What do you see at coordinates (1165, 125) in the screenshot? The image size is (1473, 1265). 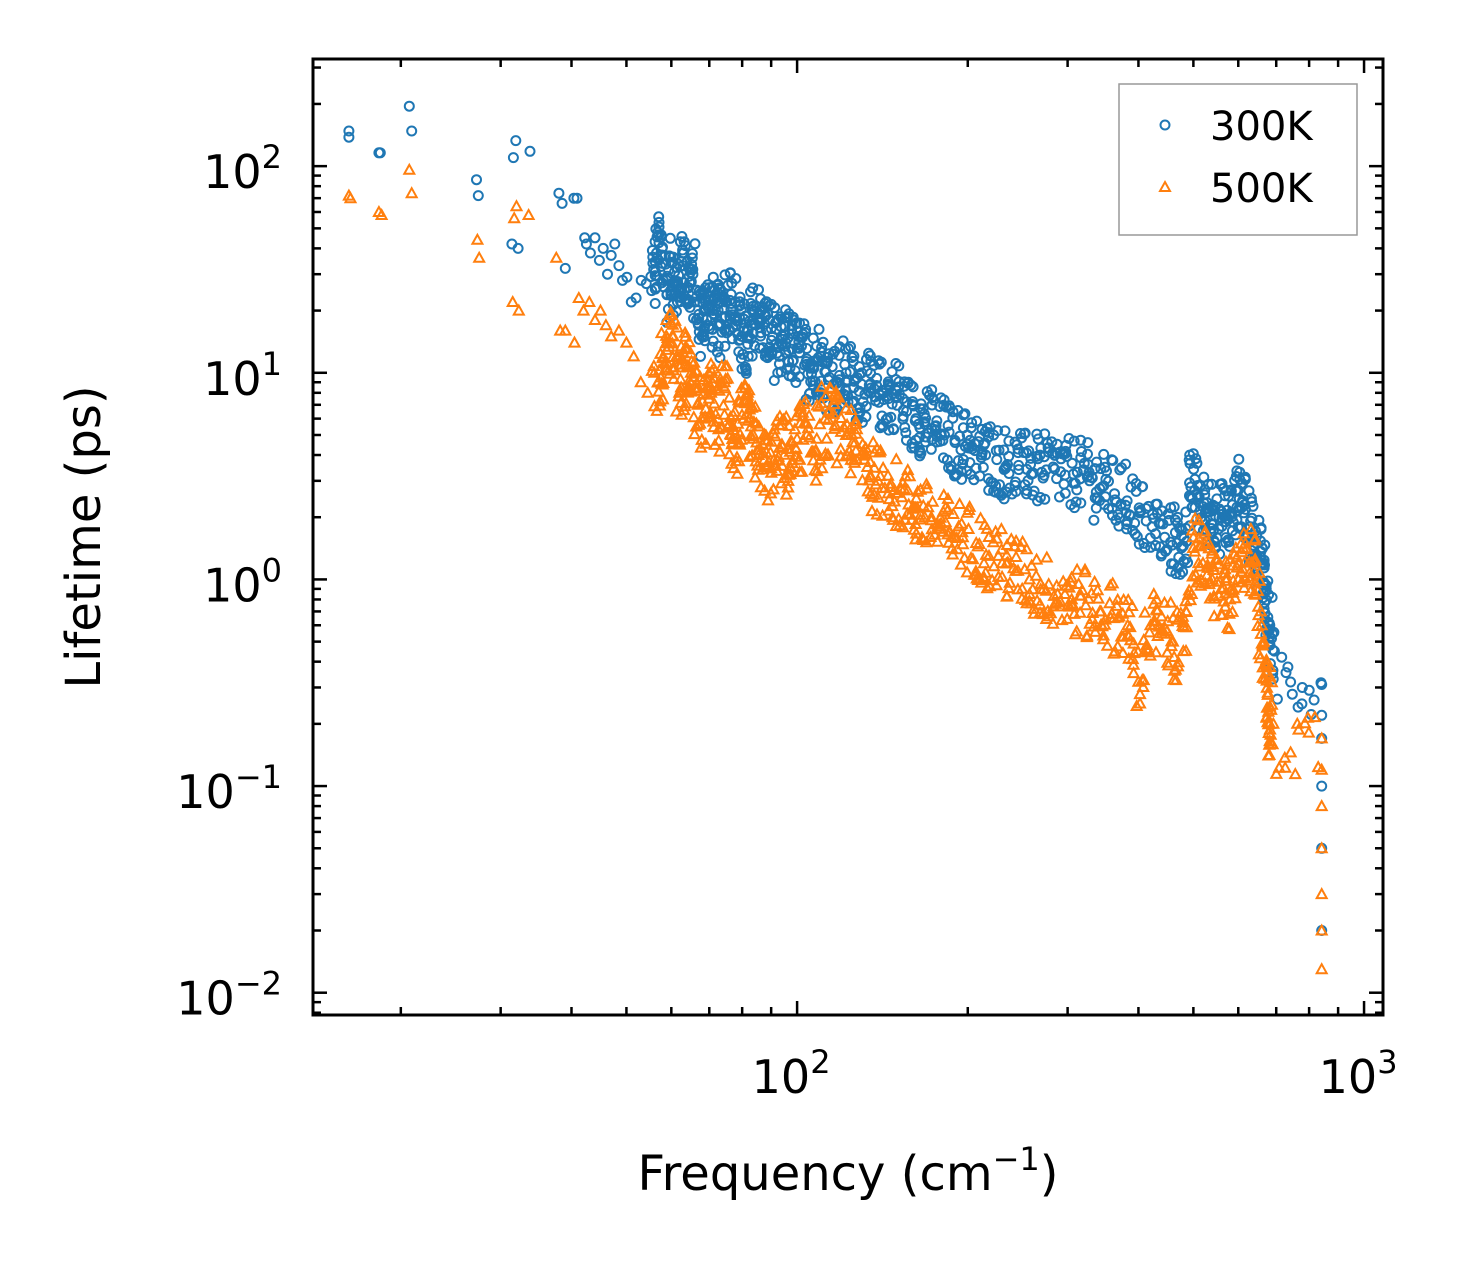 I see `legend-marker-300k` at bounding box center [1165, 125].